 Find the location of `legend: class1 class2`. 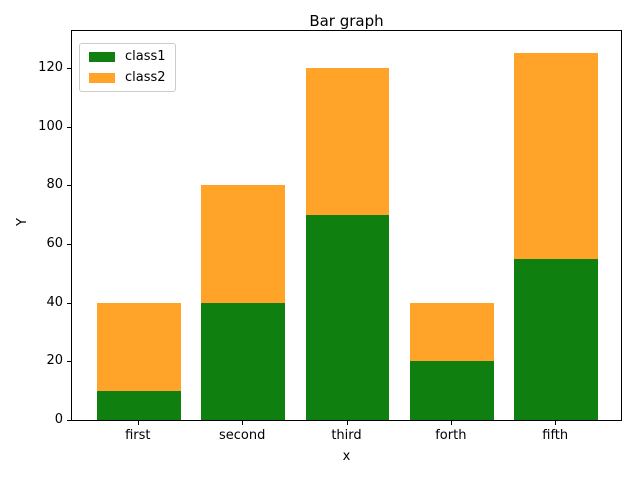

legend: class1 class2 is located at coordinates (127, 67).